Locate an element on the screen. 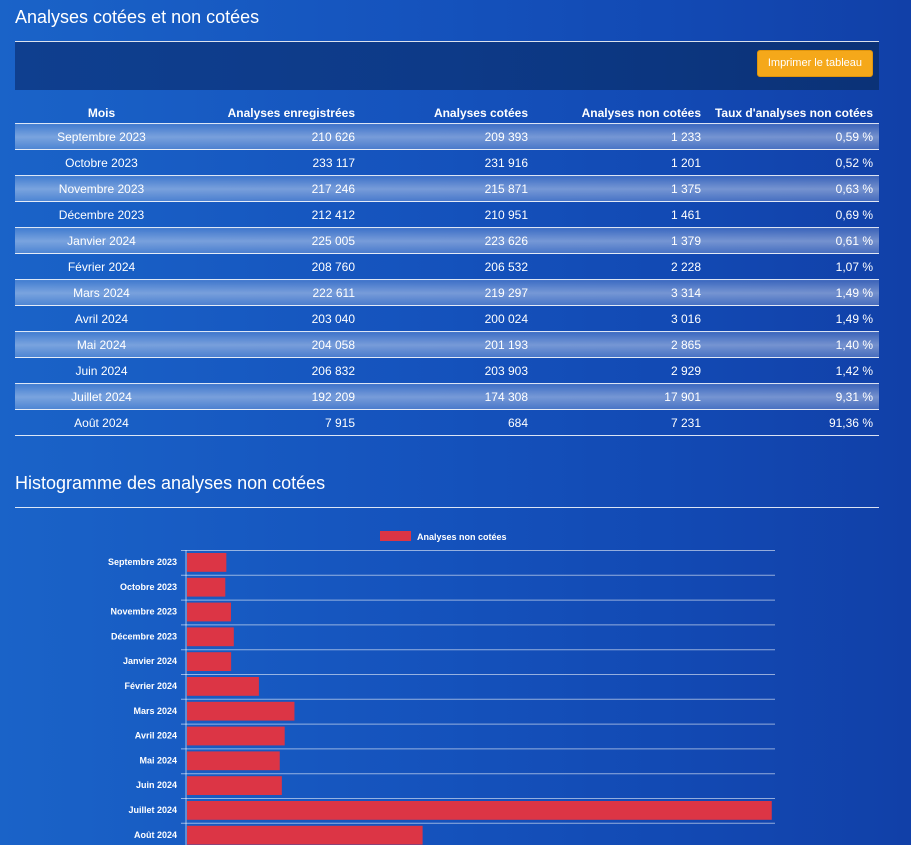 The image size is (911, 845). table-cell: 204 058 is located at coordinates (274, 344).